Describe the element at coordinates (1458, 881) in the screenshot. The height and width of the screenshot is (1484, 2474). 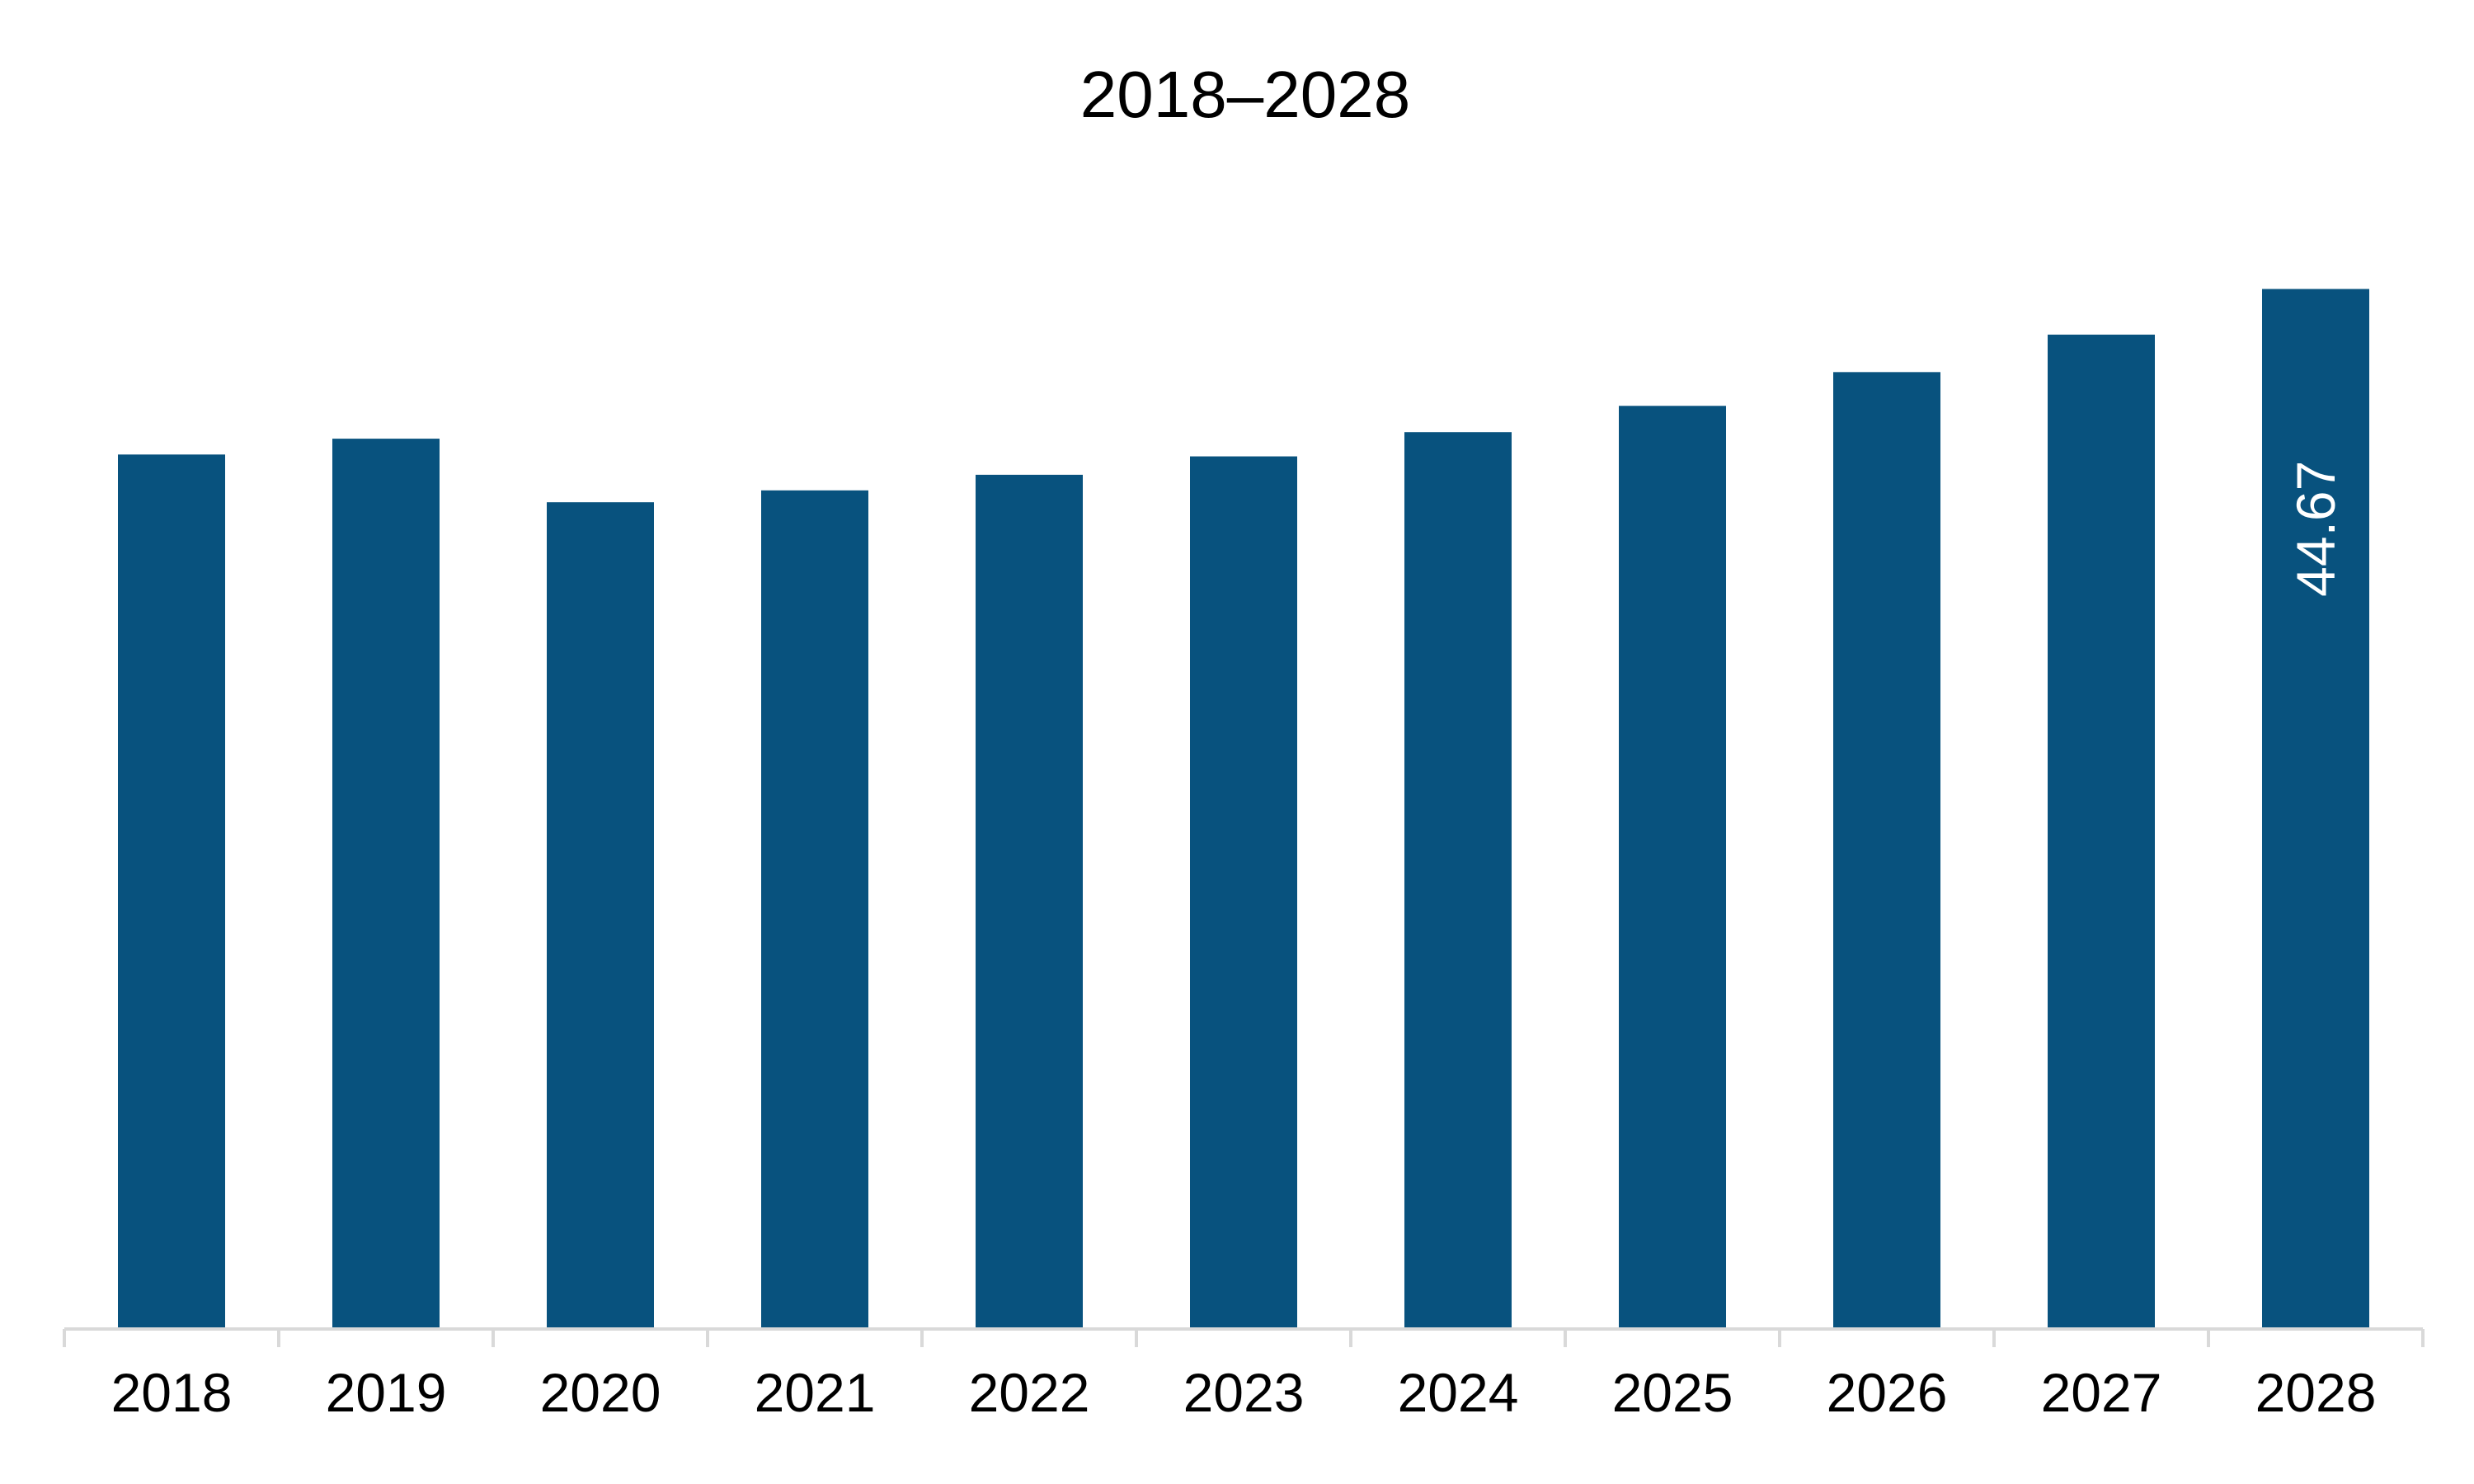
I see `bar-2024` at that location.